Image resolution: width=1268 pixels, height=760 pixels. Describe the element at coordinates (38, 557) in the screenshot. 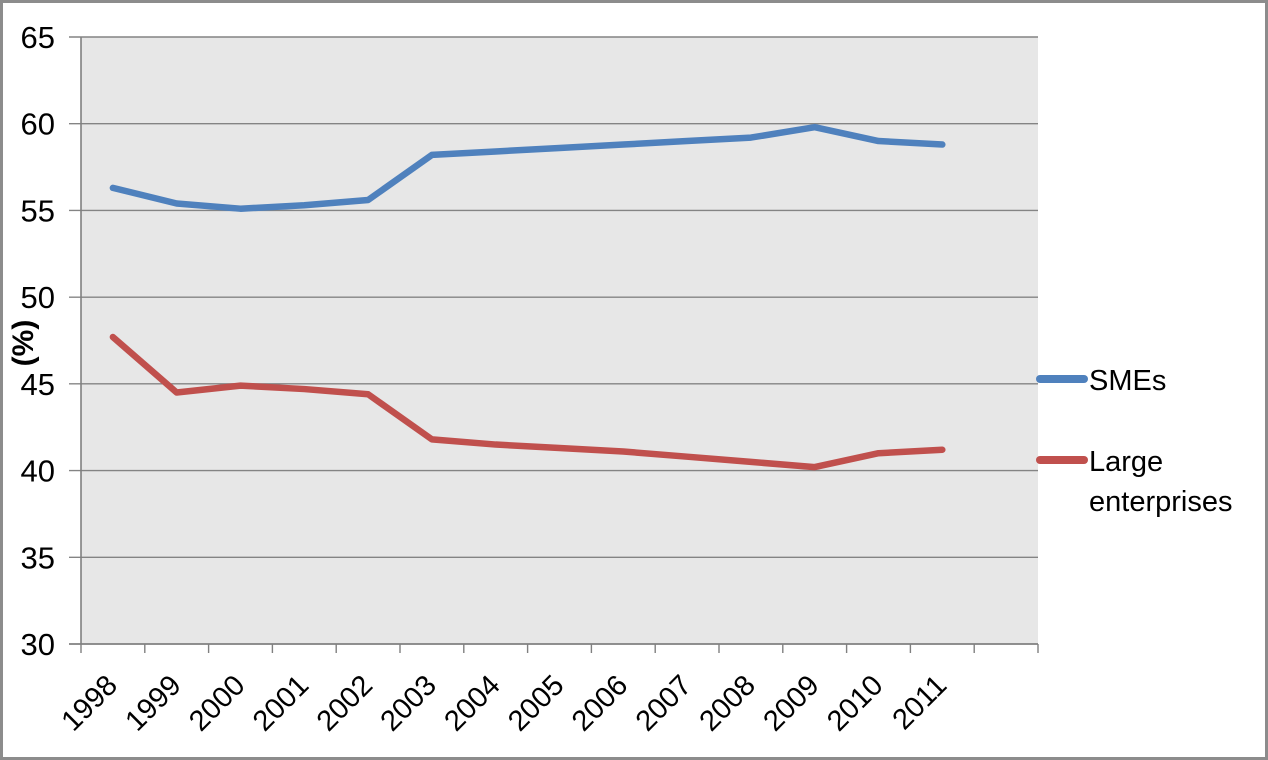

I see `y-tick-label: 35` at that location.